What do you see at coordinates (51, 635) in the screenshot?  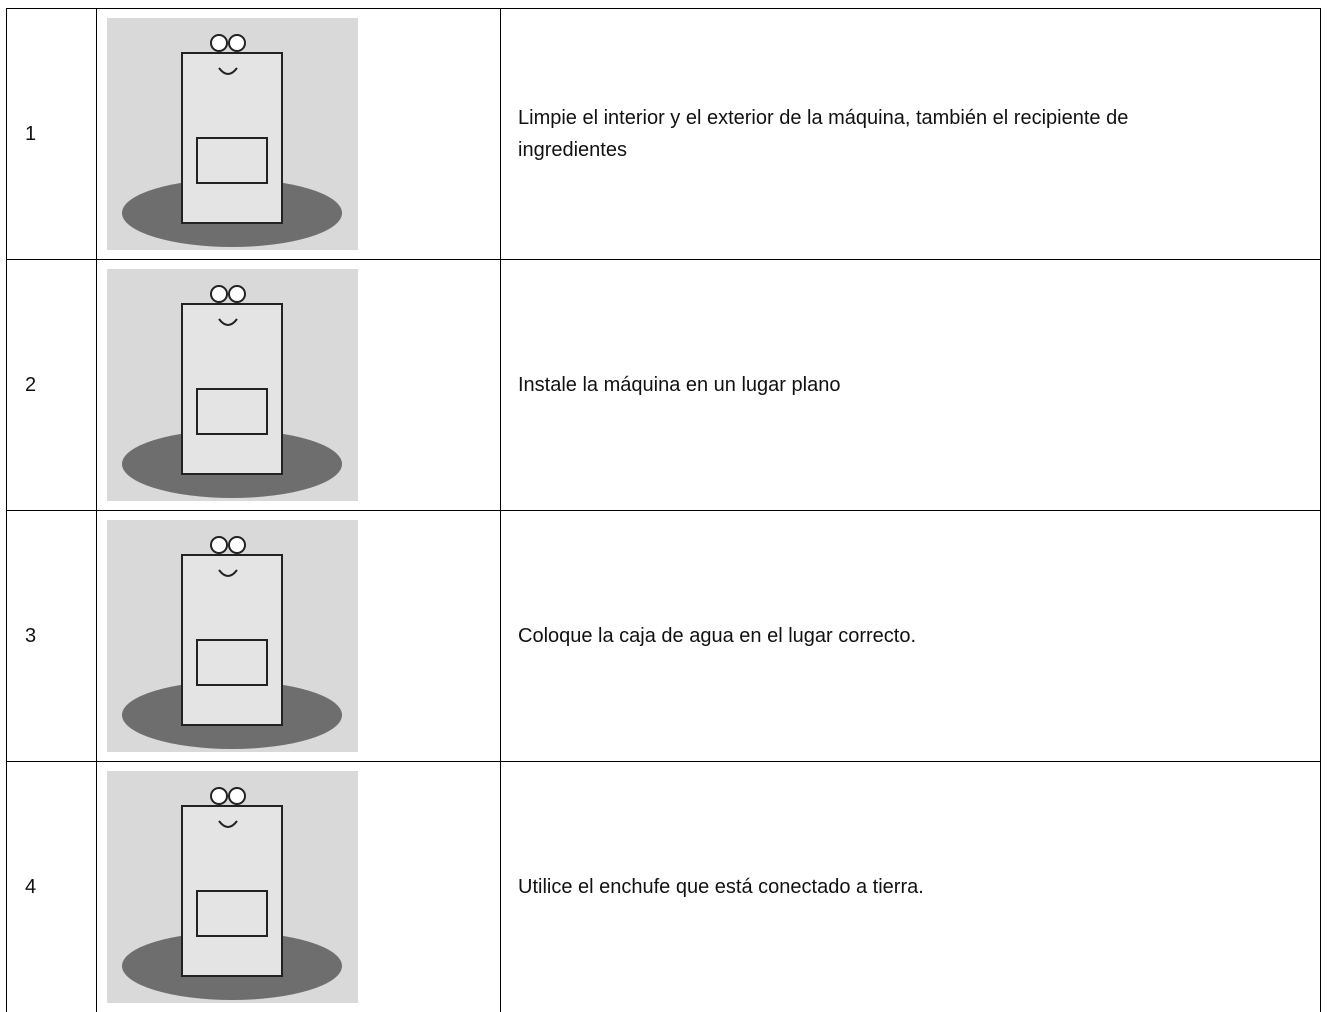 I see `row-number: 3` at bounding box center [51, 635].